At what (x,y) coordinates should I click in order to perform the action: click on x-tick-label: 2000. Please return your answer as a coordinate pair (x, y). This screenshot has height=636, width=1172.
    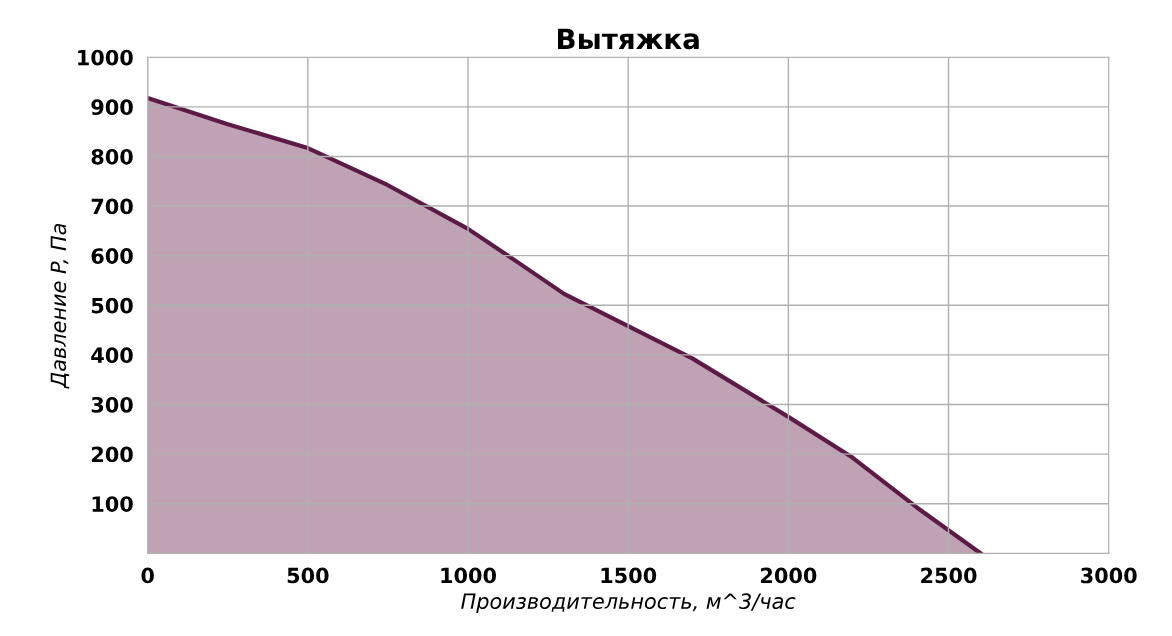
    Looking at the image, I should click on (789, 575).